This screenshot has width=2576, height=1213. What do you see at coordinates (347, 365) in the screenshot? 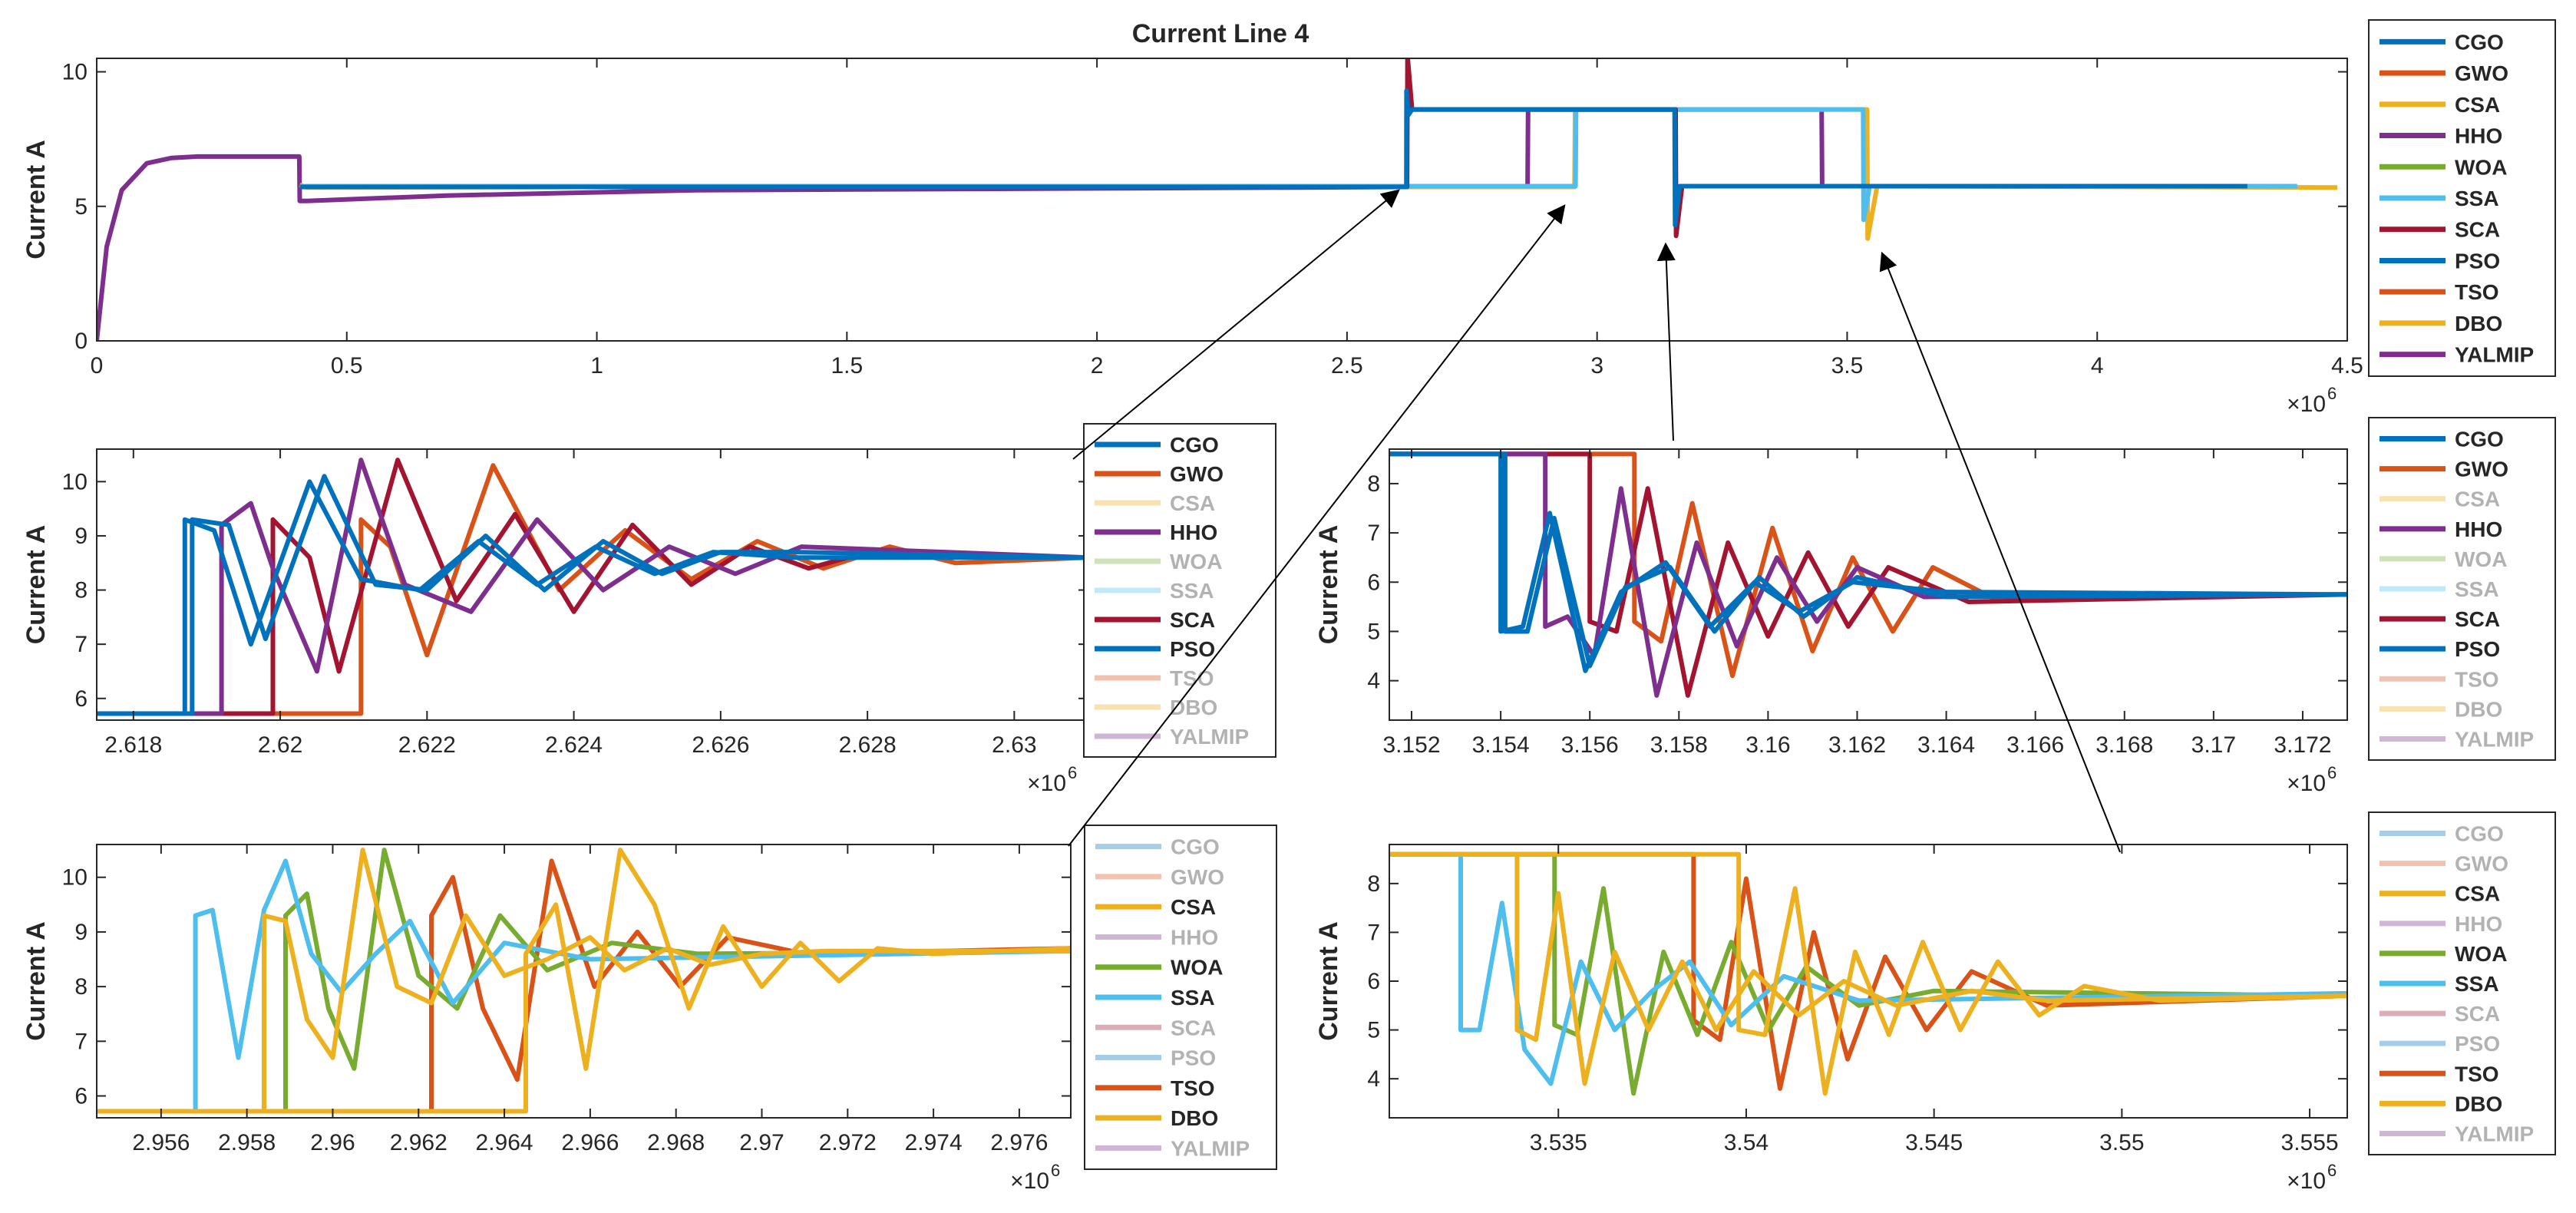
I see `main-x-tick-label: 0.5` at bounding box center [347, 365].